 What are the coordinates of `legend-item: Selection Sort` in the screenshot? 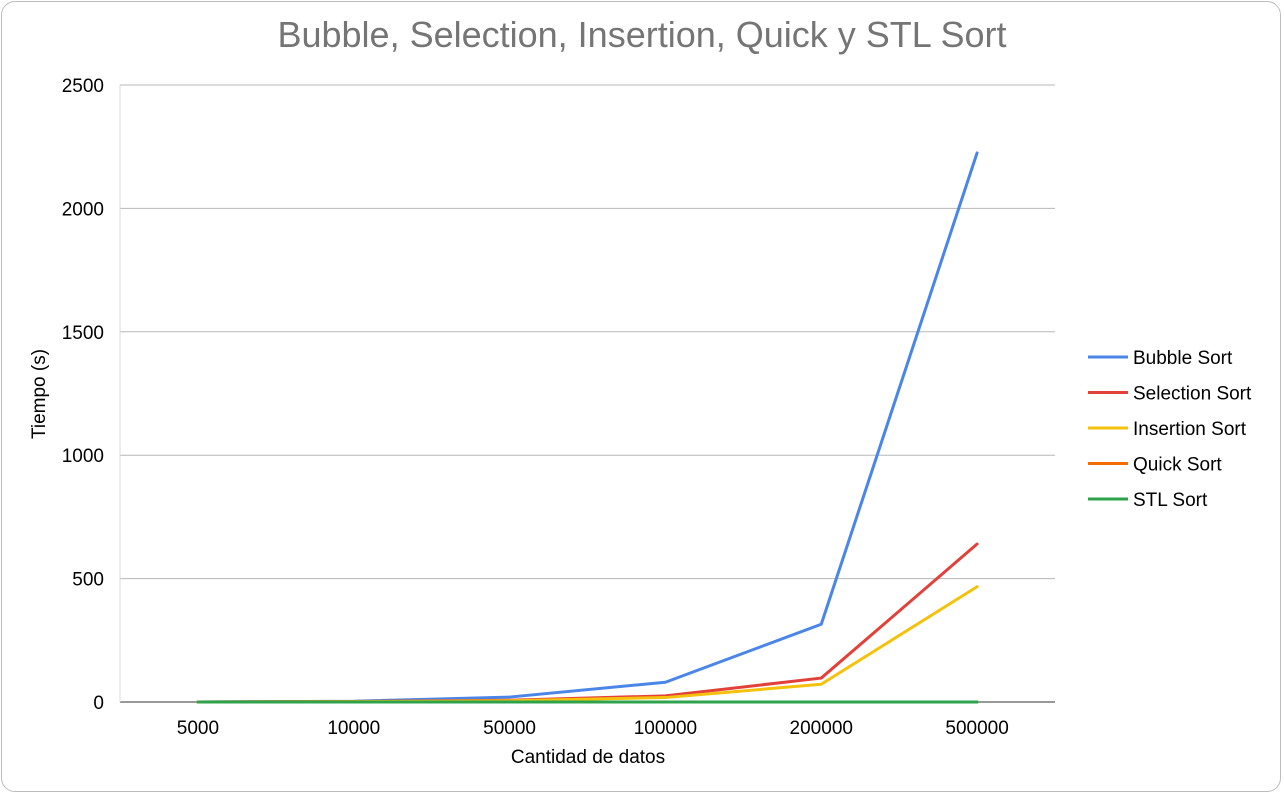 It's located at (1170, 394).